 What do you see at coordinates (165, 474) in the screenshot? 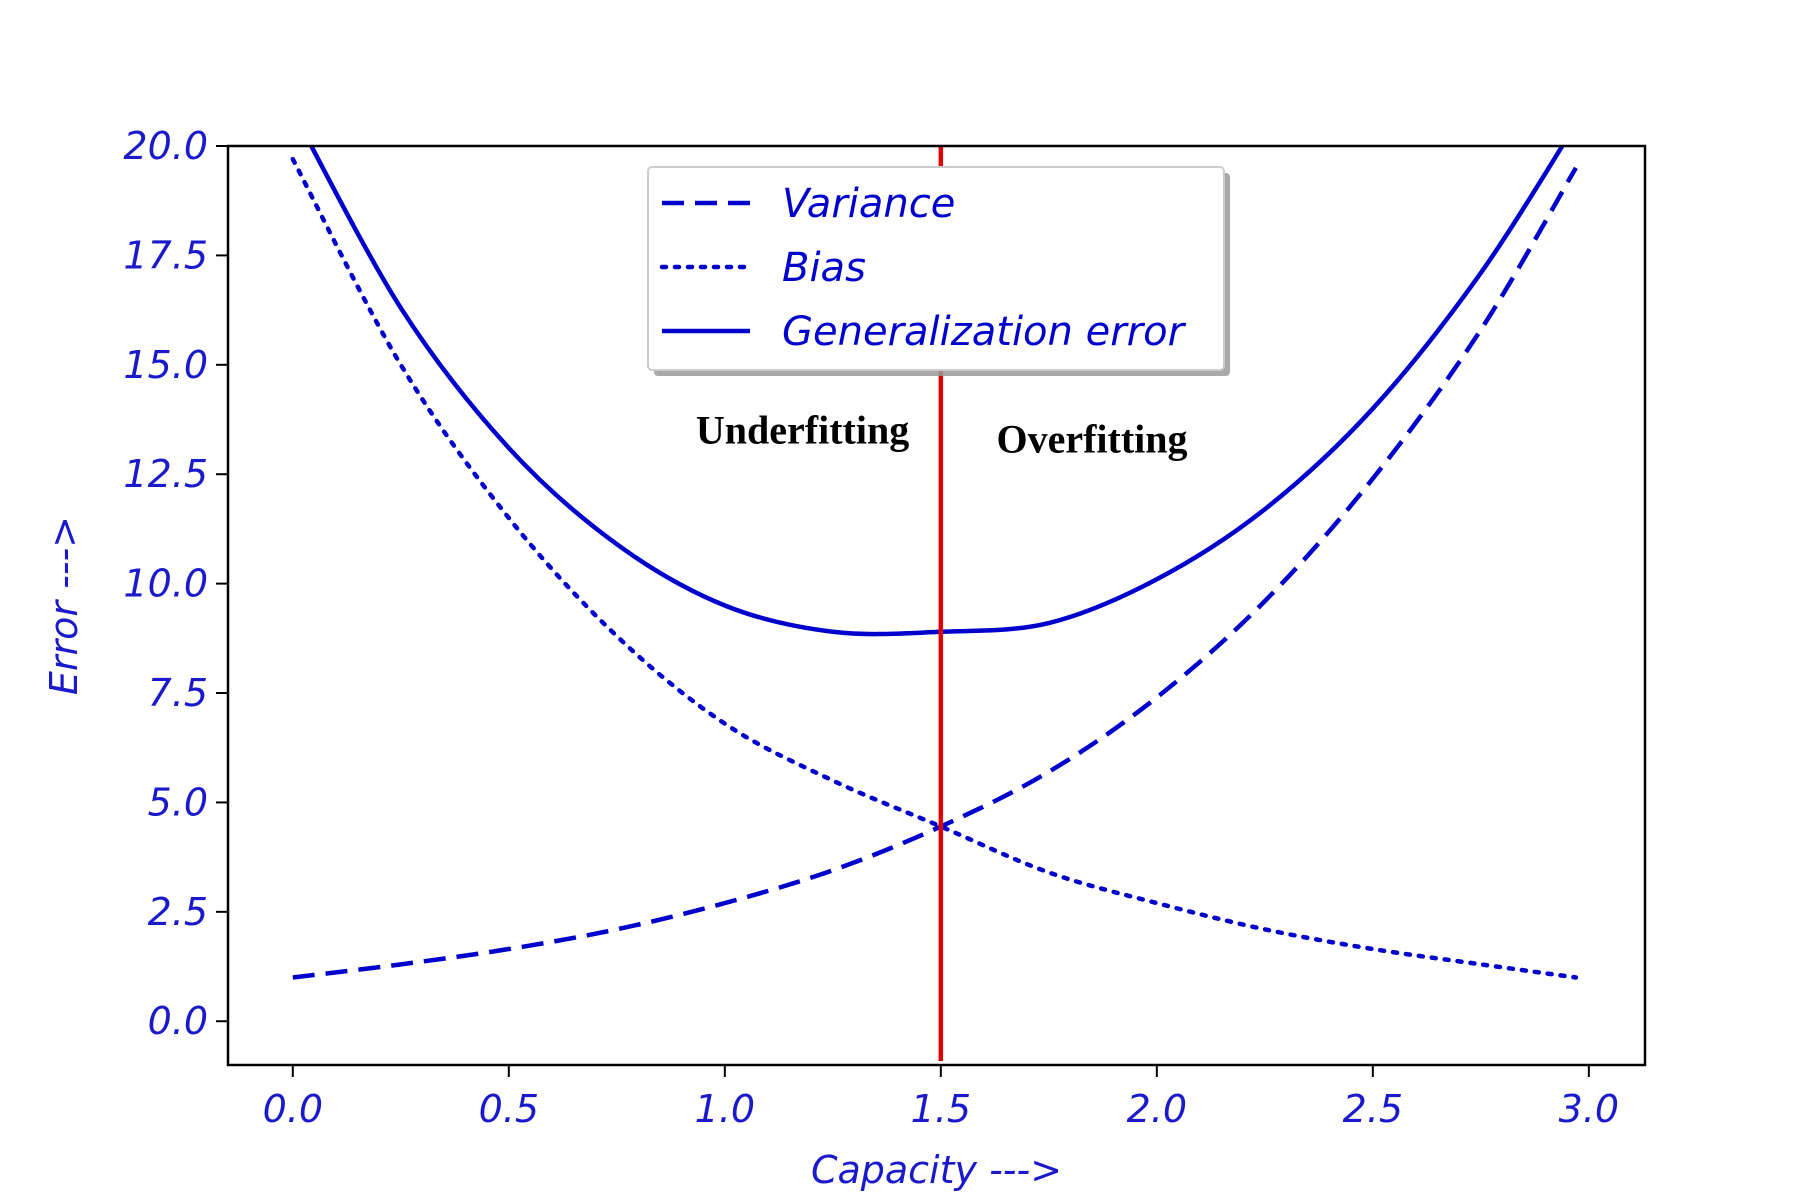
I see `y-tick-label: 12.5` at bounding box center [165, 474].